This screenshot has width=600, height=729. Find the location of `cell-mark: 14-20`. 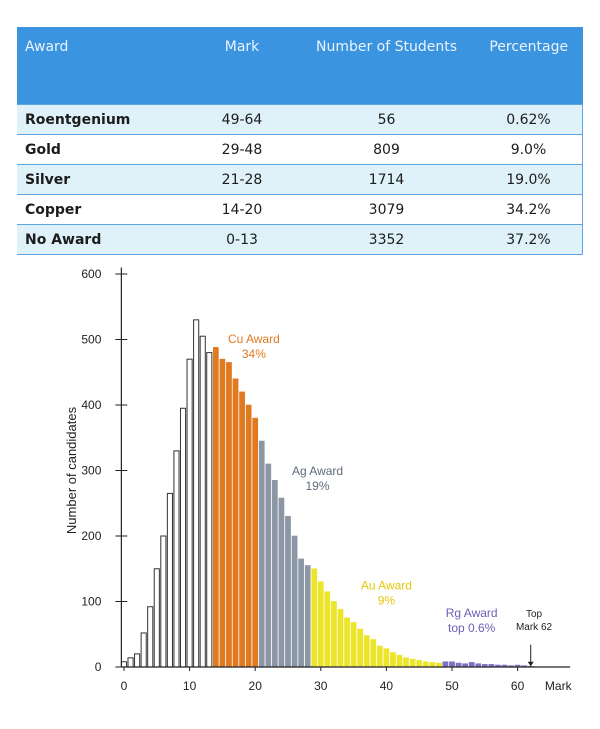

cell-mark: 14-20 is located at coordinates (242, 209).